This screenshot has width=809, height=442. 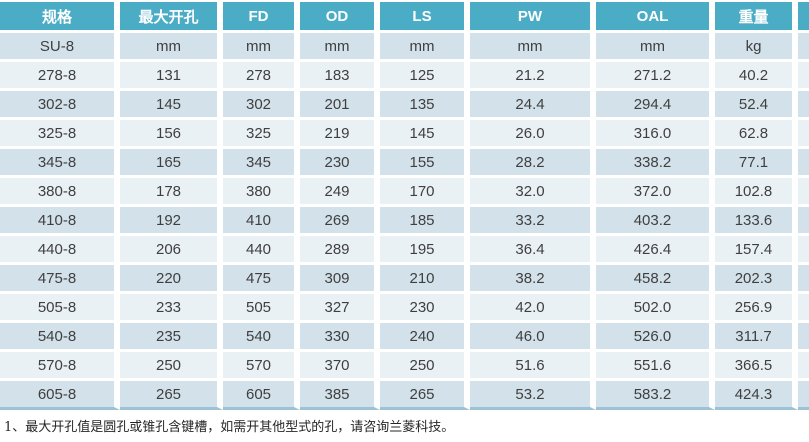 I want to click on cell: 235, so click(x=171, y=337).